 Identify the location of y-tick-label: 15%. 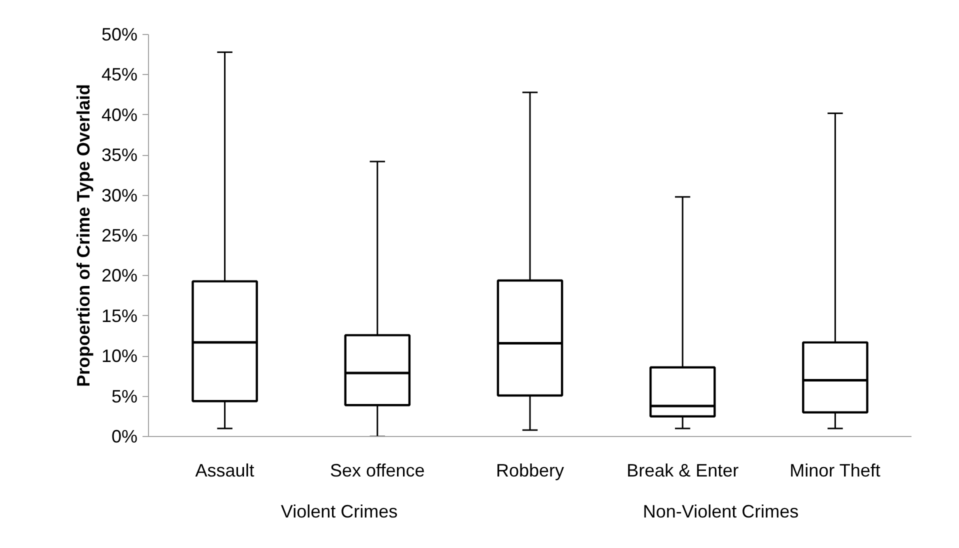
(119, 316).